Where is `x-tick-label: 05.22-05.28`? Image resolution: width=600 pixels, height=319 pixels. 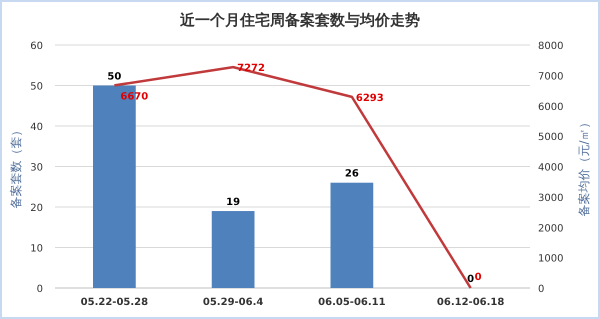 x-tick-label: 05.22-05.28 is located at coordinates (114, 302).